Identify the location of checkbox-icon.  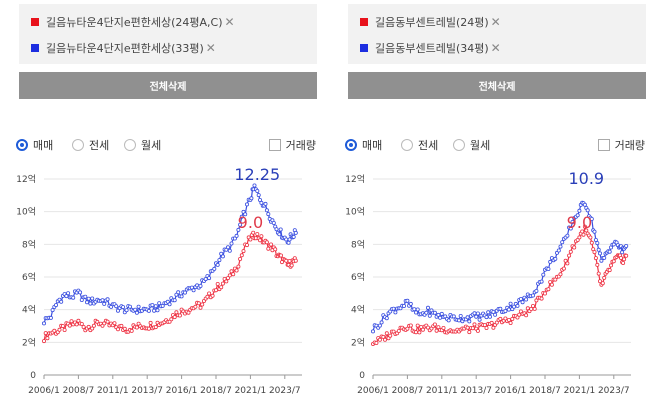
(603, 145).